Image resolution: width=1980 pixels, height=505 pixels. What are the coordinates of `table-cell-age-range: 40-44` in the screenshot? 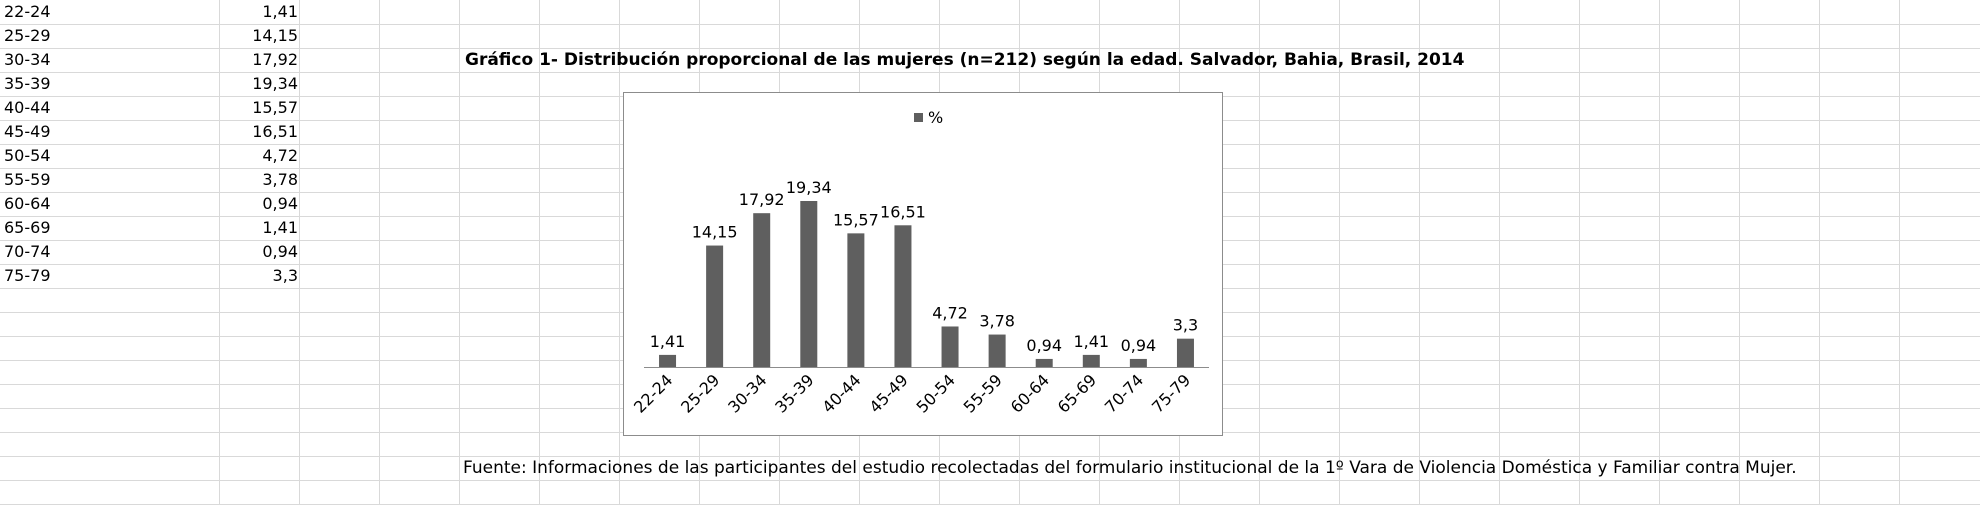 It's located at (27, 107).